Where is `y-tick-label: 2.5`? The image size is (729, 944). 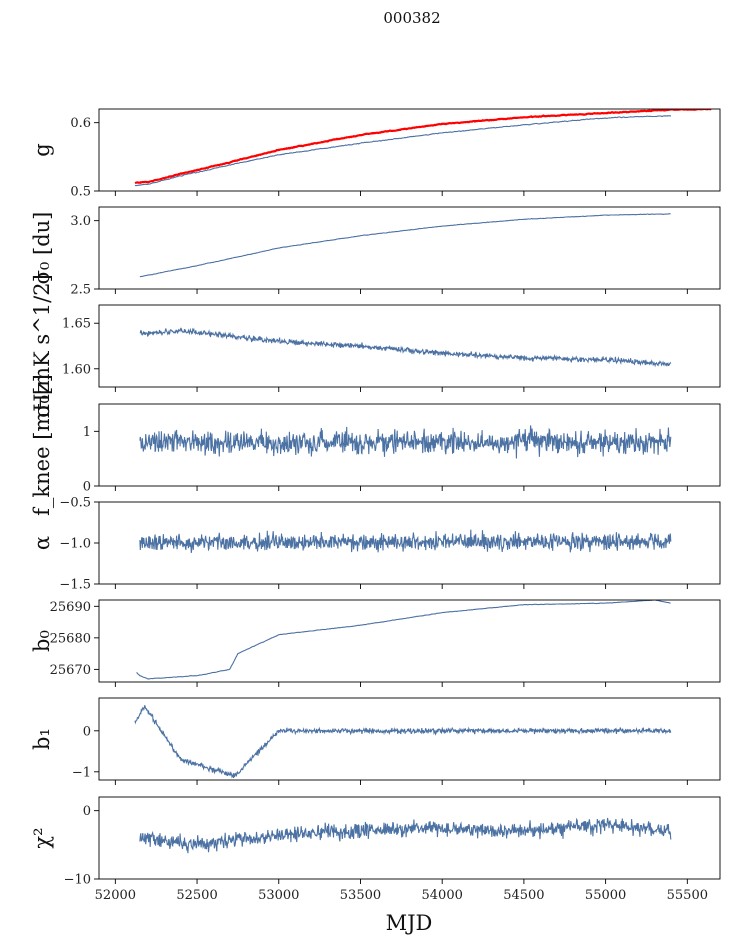 y-tick-label: 2.5 is located at coordinates (80, 290).